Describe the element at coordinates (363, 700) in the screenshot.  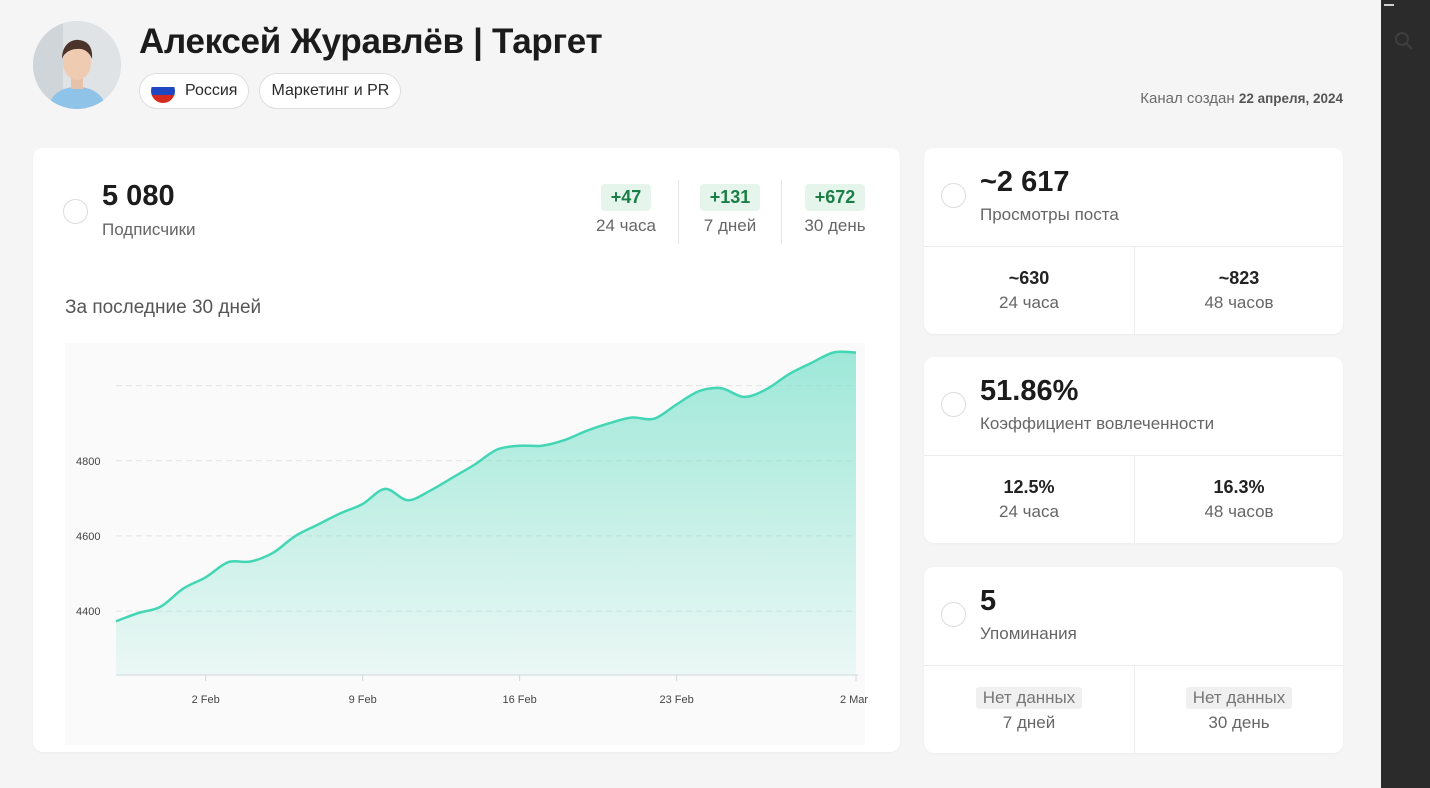
I see `x-tick-label: 9 Feb` at that location.